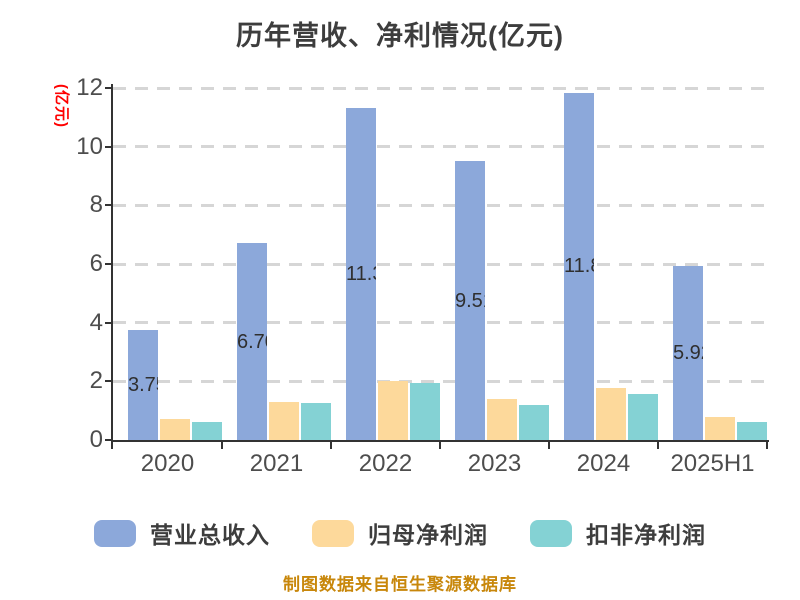 This screenshot has height=600, width=800. Describe the element at coordinates (646, 535) in the screenshot. I see `legend-label: 扣非净利润` at that location.